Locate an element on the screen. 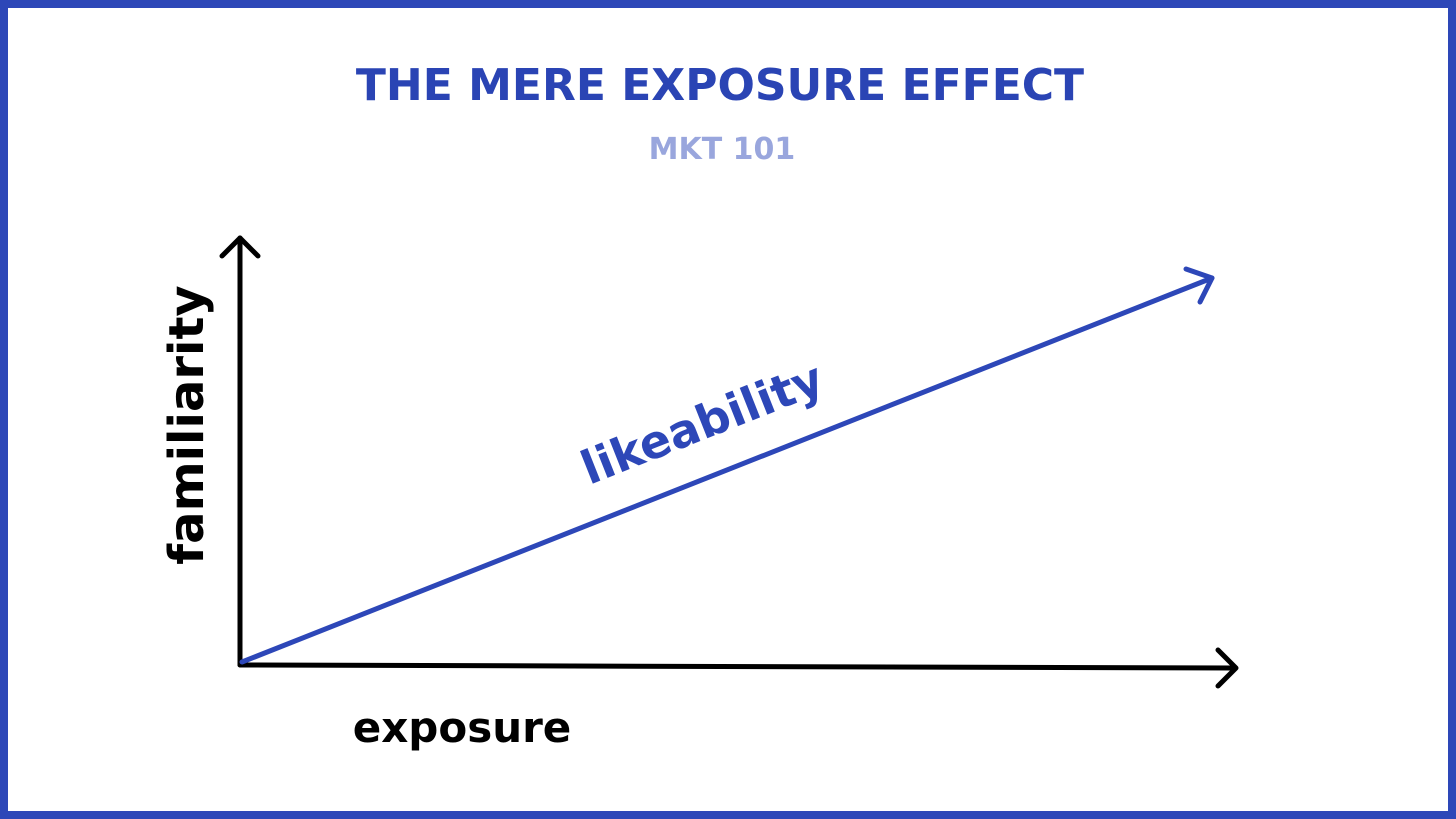 This screenshot has width=1456, height=819. subtitle: MKT 101 is located at coordinates (722, 149).